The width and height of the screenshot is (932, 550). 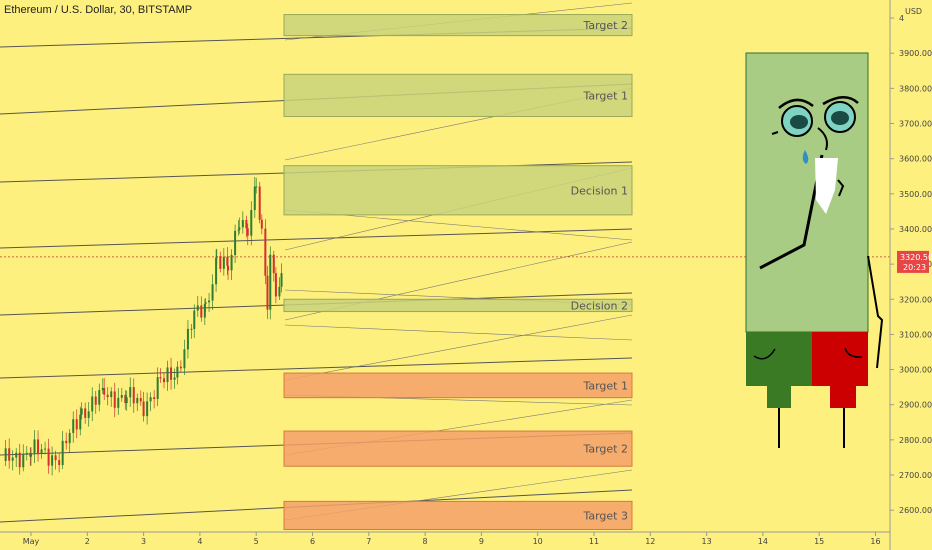 I want to click on price-tick-label: 3700.00, so click(x=915, y=124).